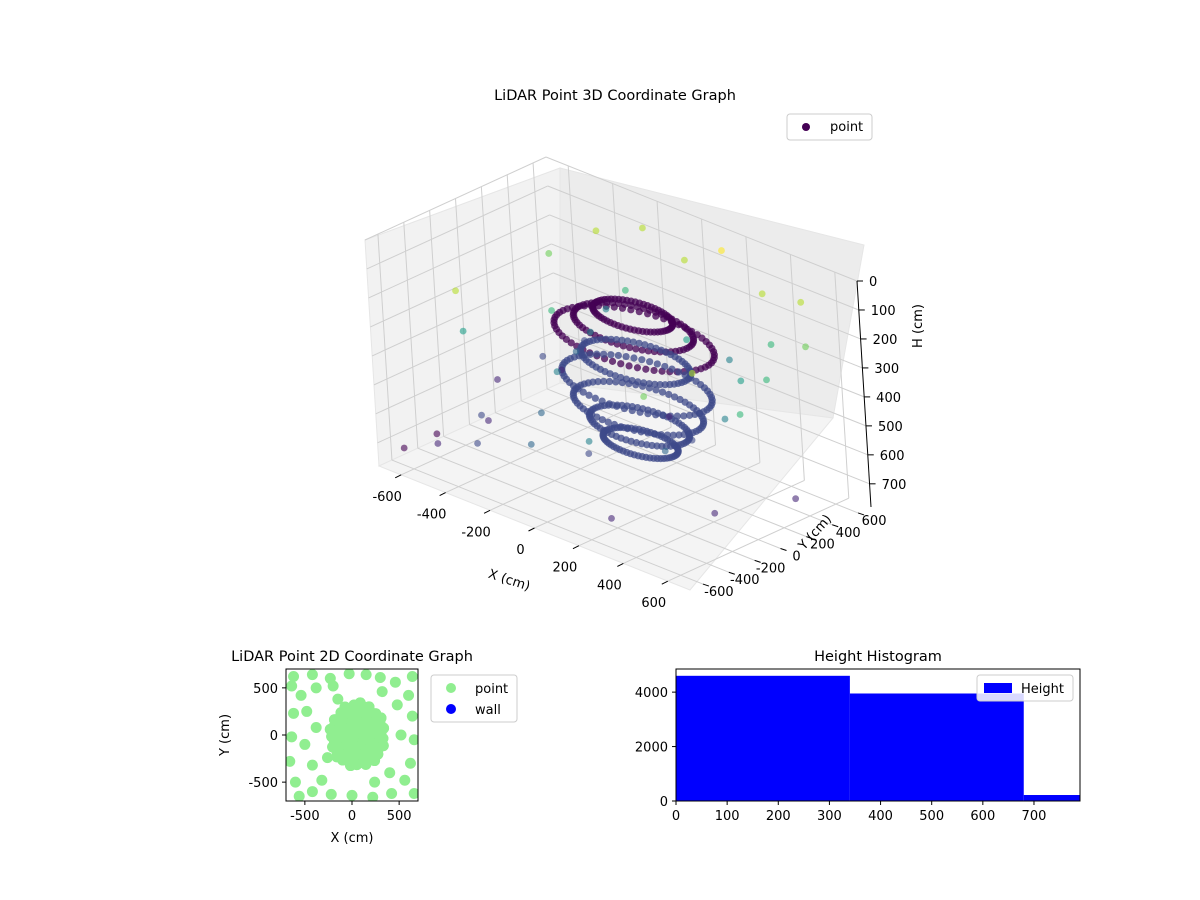  I want to click on x-tick-label-histogram: 300, so click(829, 816).